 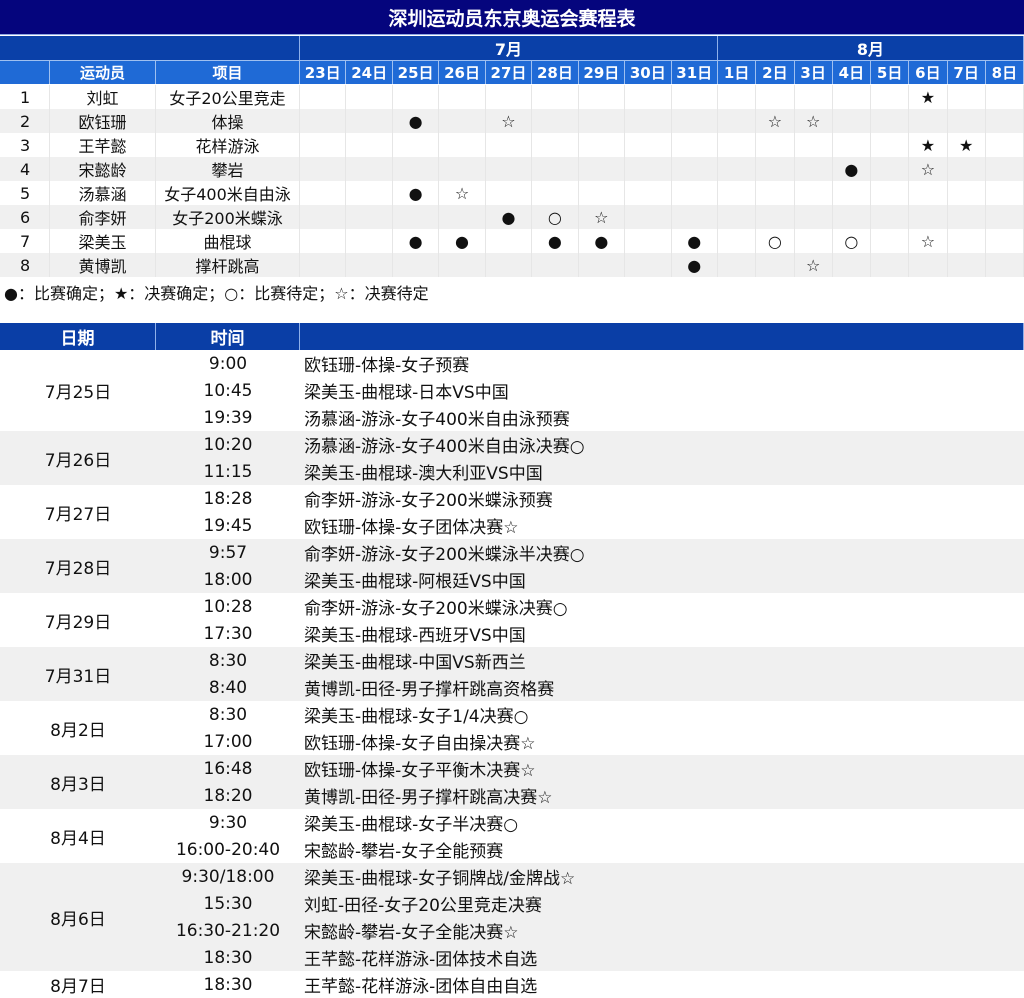 I want to click on athlete-event: 体操, so click(x=228, y=121).